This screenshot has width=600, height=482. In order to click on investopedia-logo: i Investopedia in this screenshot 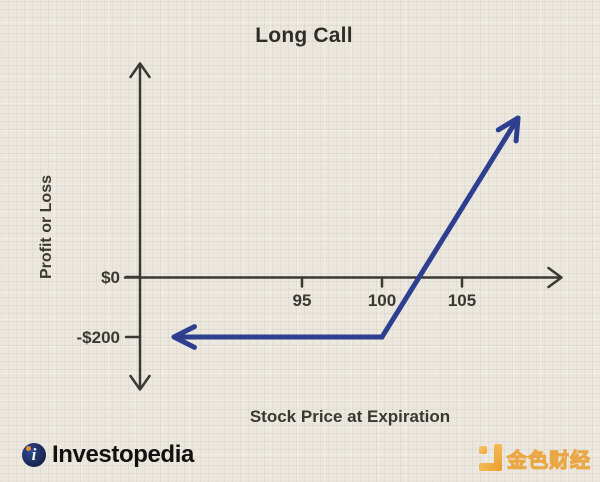, I will do `click(108, 455)`.